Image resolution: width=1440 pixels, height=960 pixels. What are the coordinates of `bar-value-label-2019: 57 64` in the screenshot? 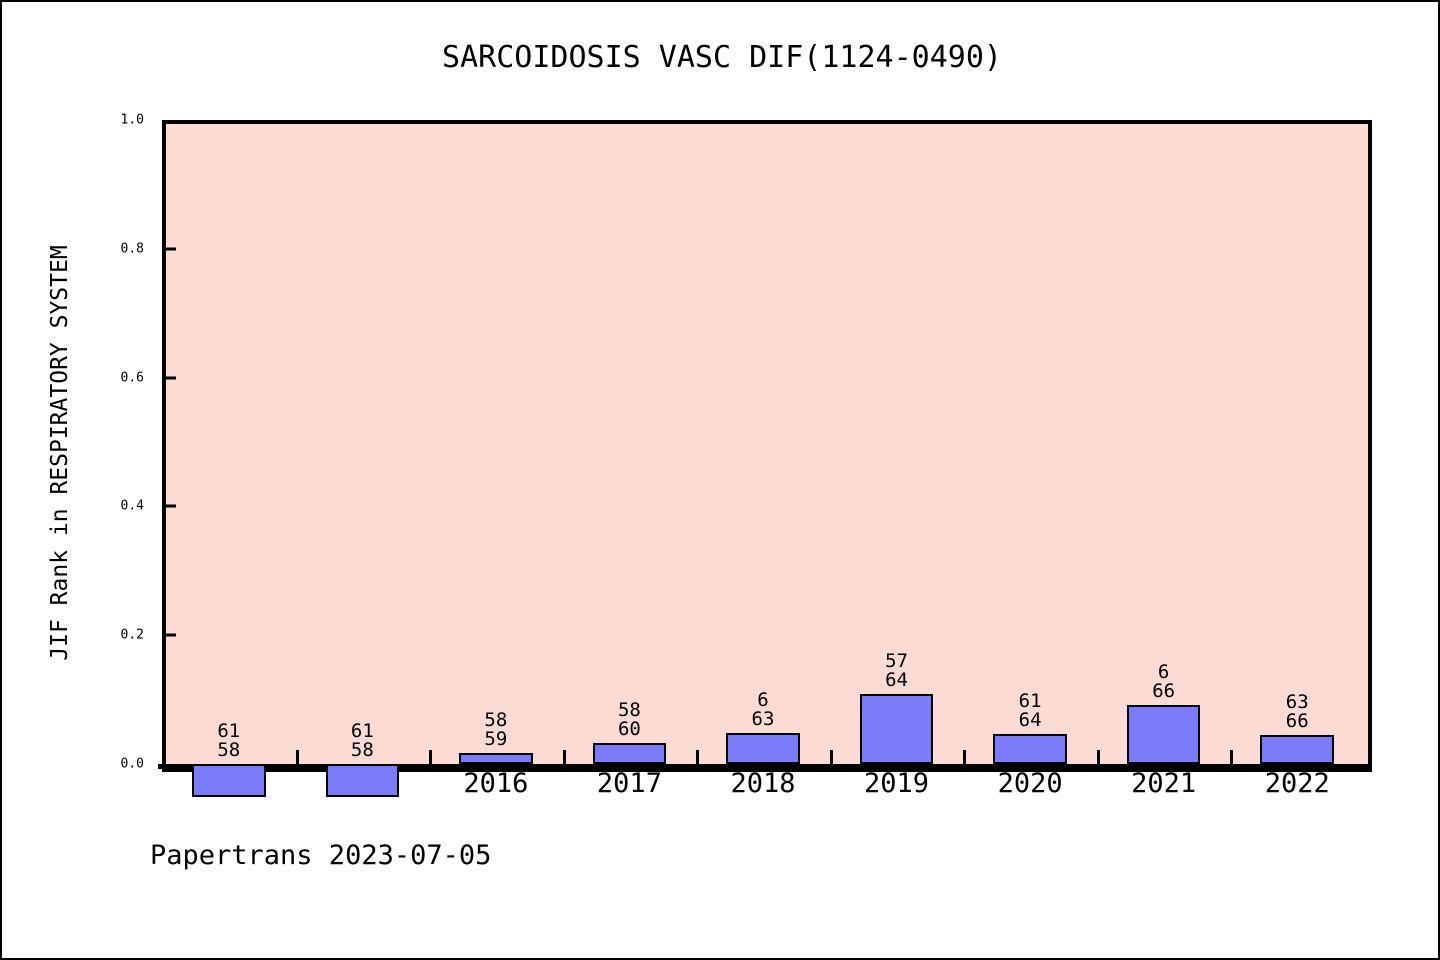 It's located at (896, 670).